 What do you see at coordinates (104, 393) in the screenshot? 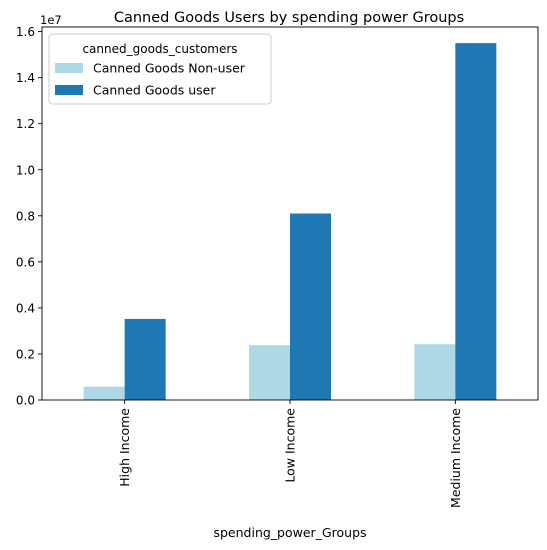
I see `bar-non-user-high-income` at bounding box center [104, 393].